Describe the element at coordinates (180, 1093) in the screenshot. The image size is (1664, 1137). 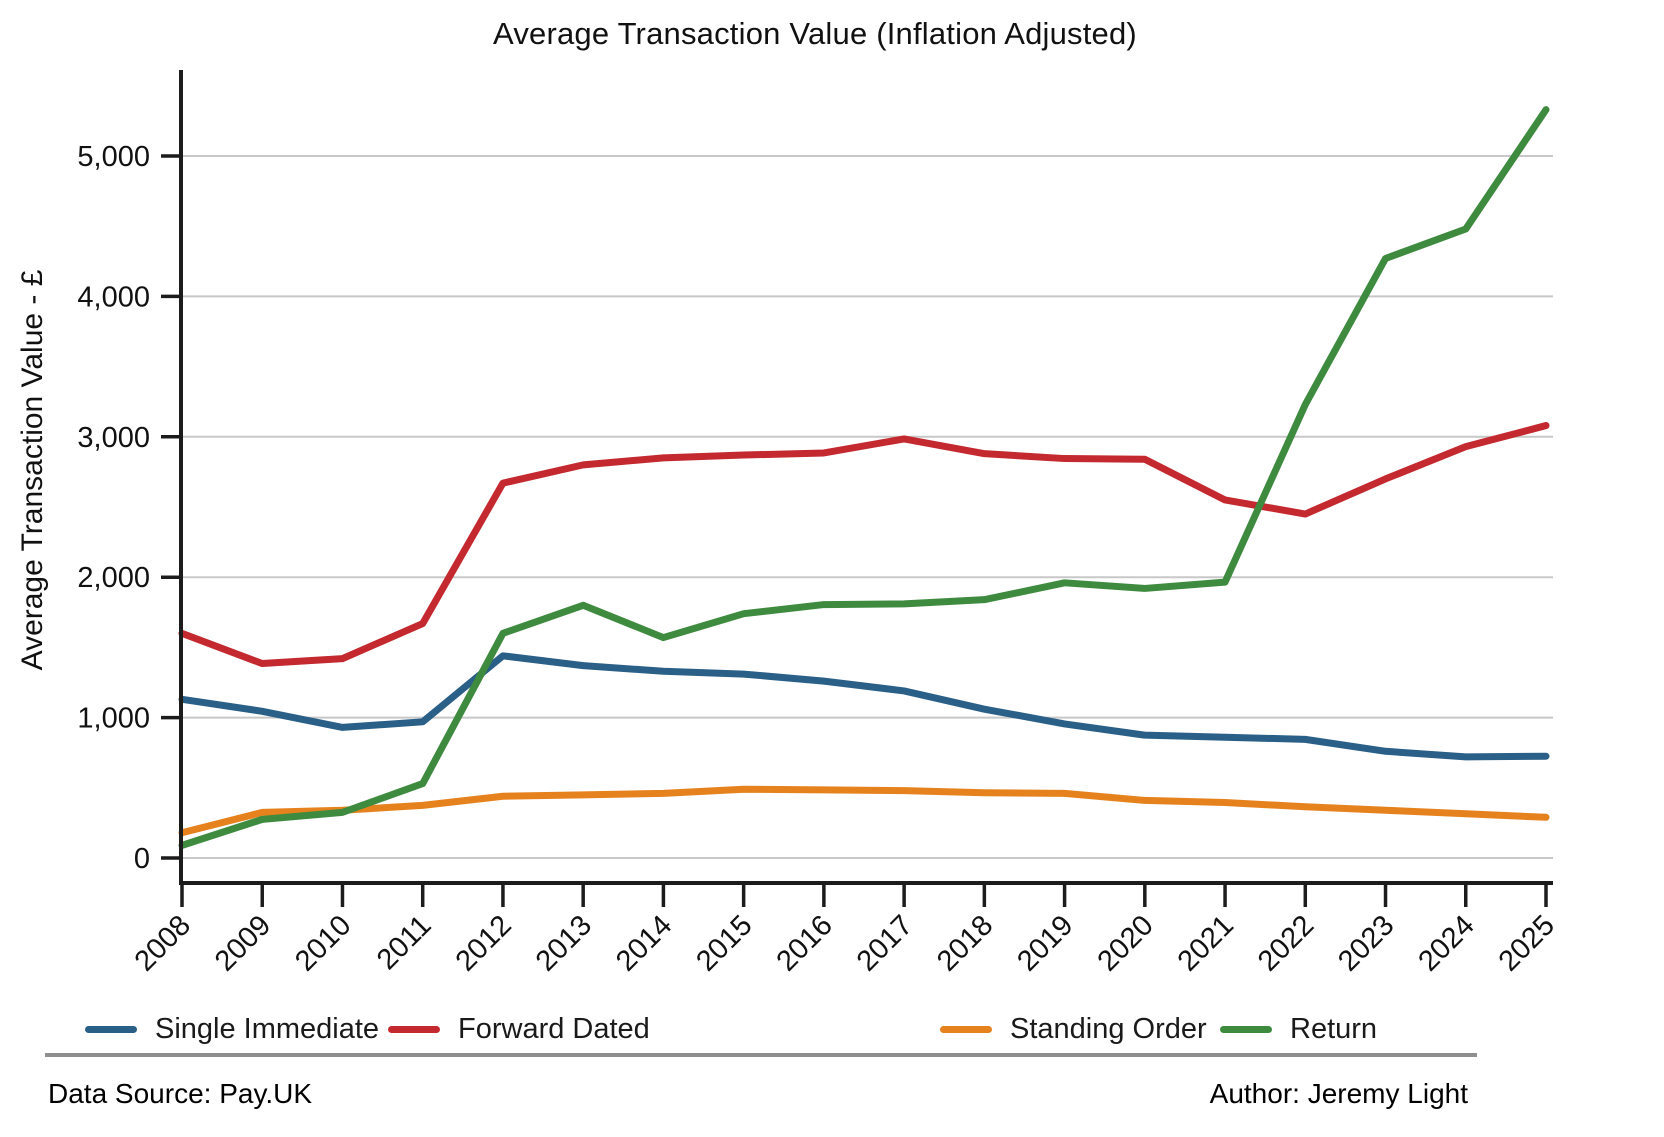
I see `data-source-note: Data Source: Pay.UK` at that location.